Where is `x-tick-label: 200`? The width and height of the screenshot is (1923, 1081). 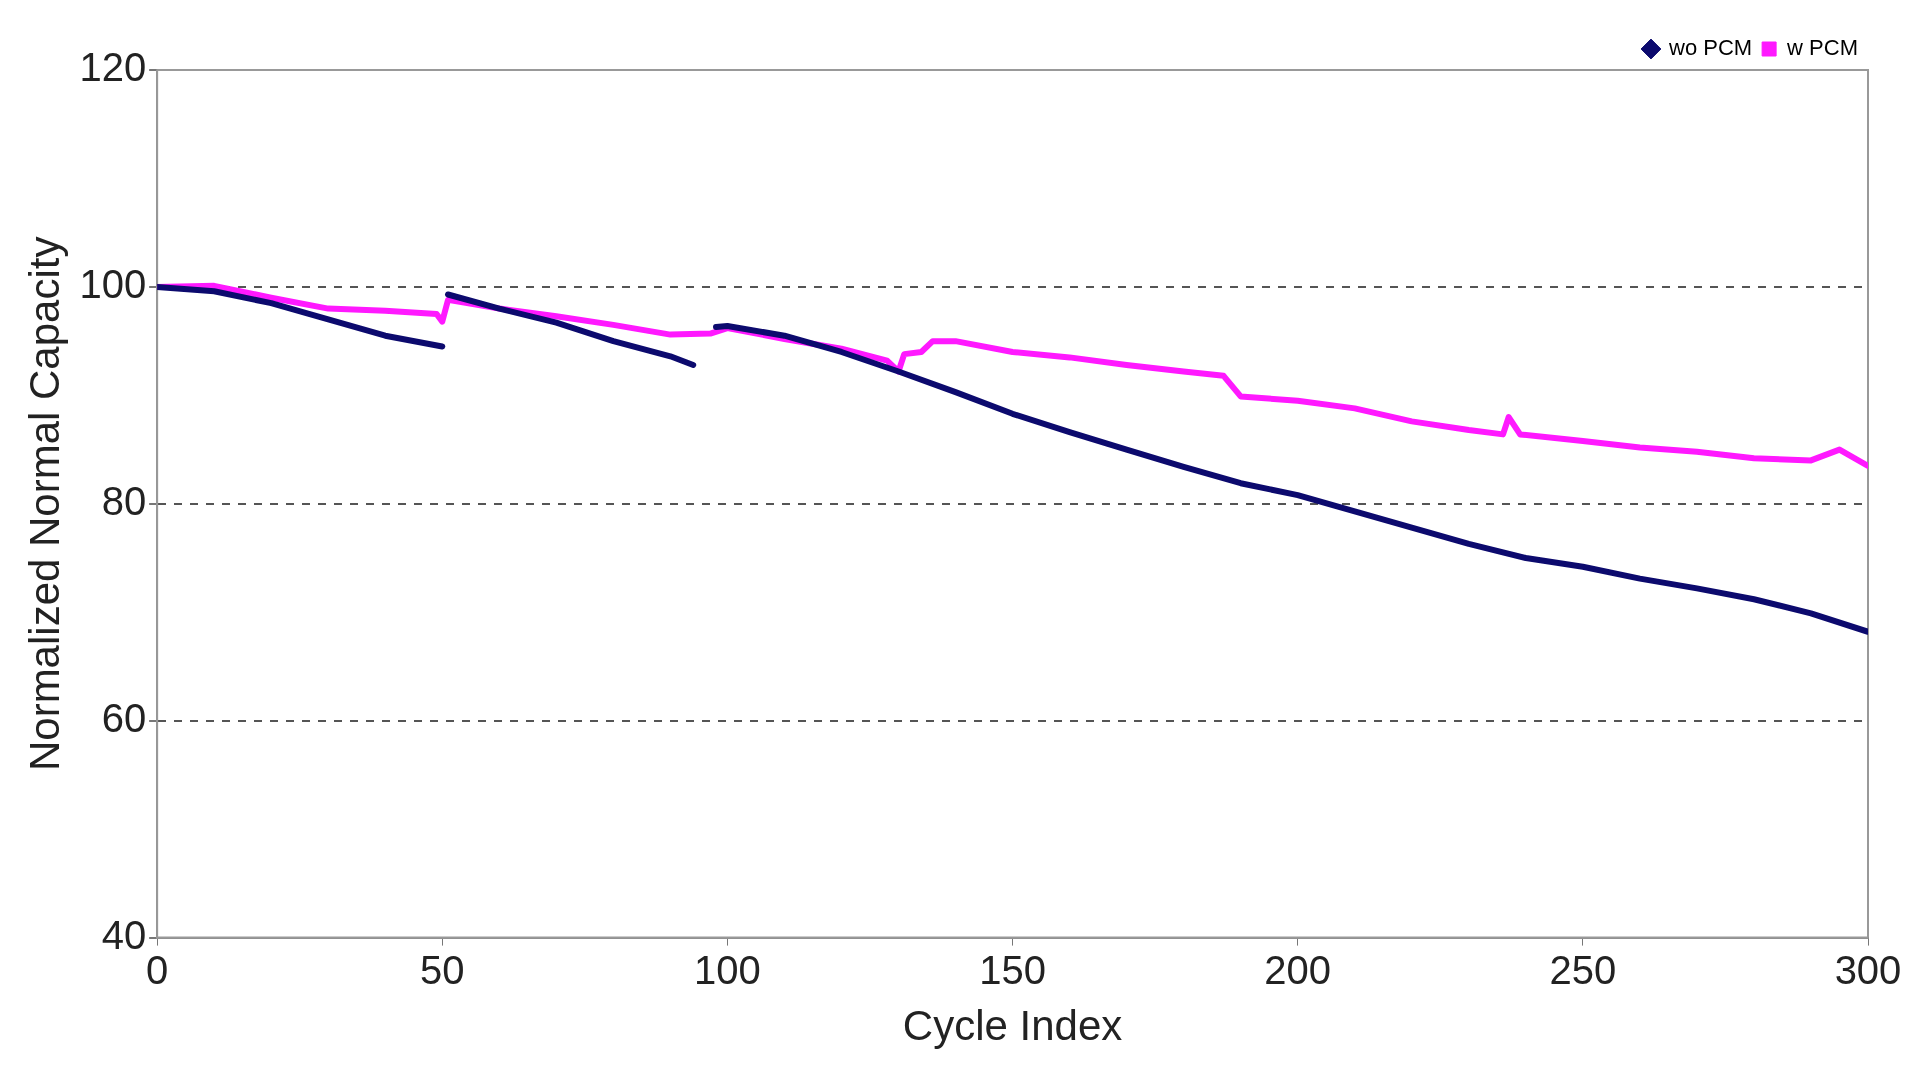 x-tick-label: 200 is located at coordinates (1298, 969).